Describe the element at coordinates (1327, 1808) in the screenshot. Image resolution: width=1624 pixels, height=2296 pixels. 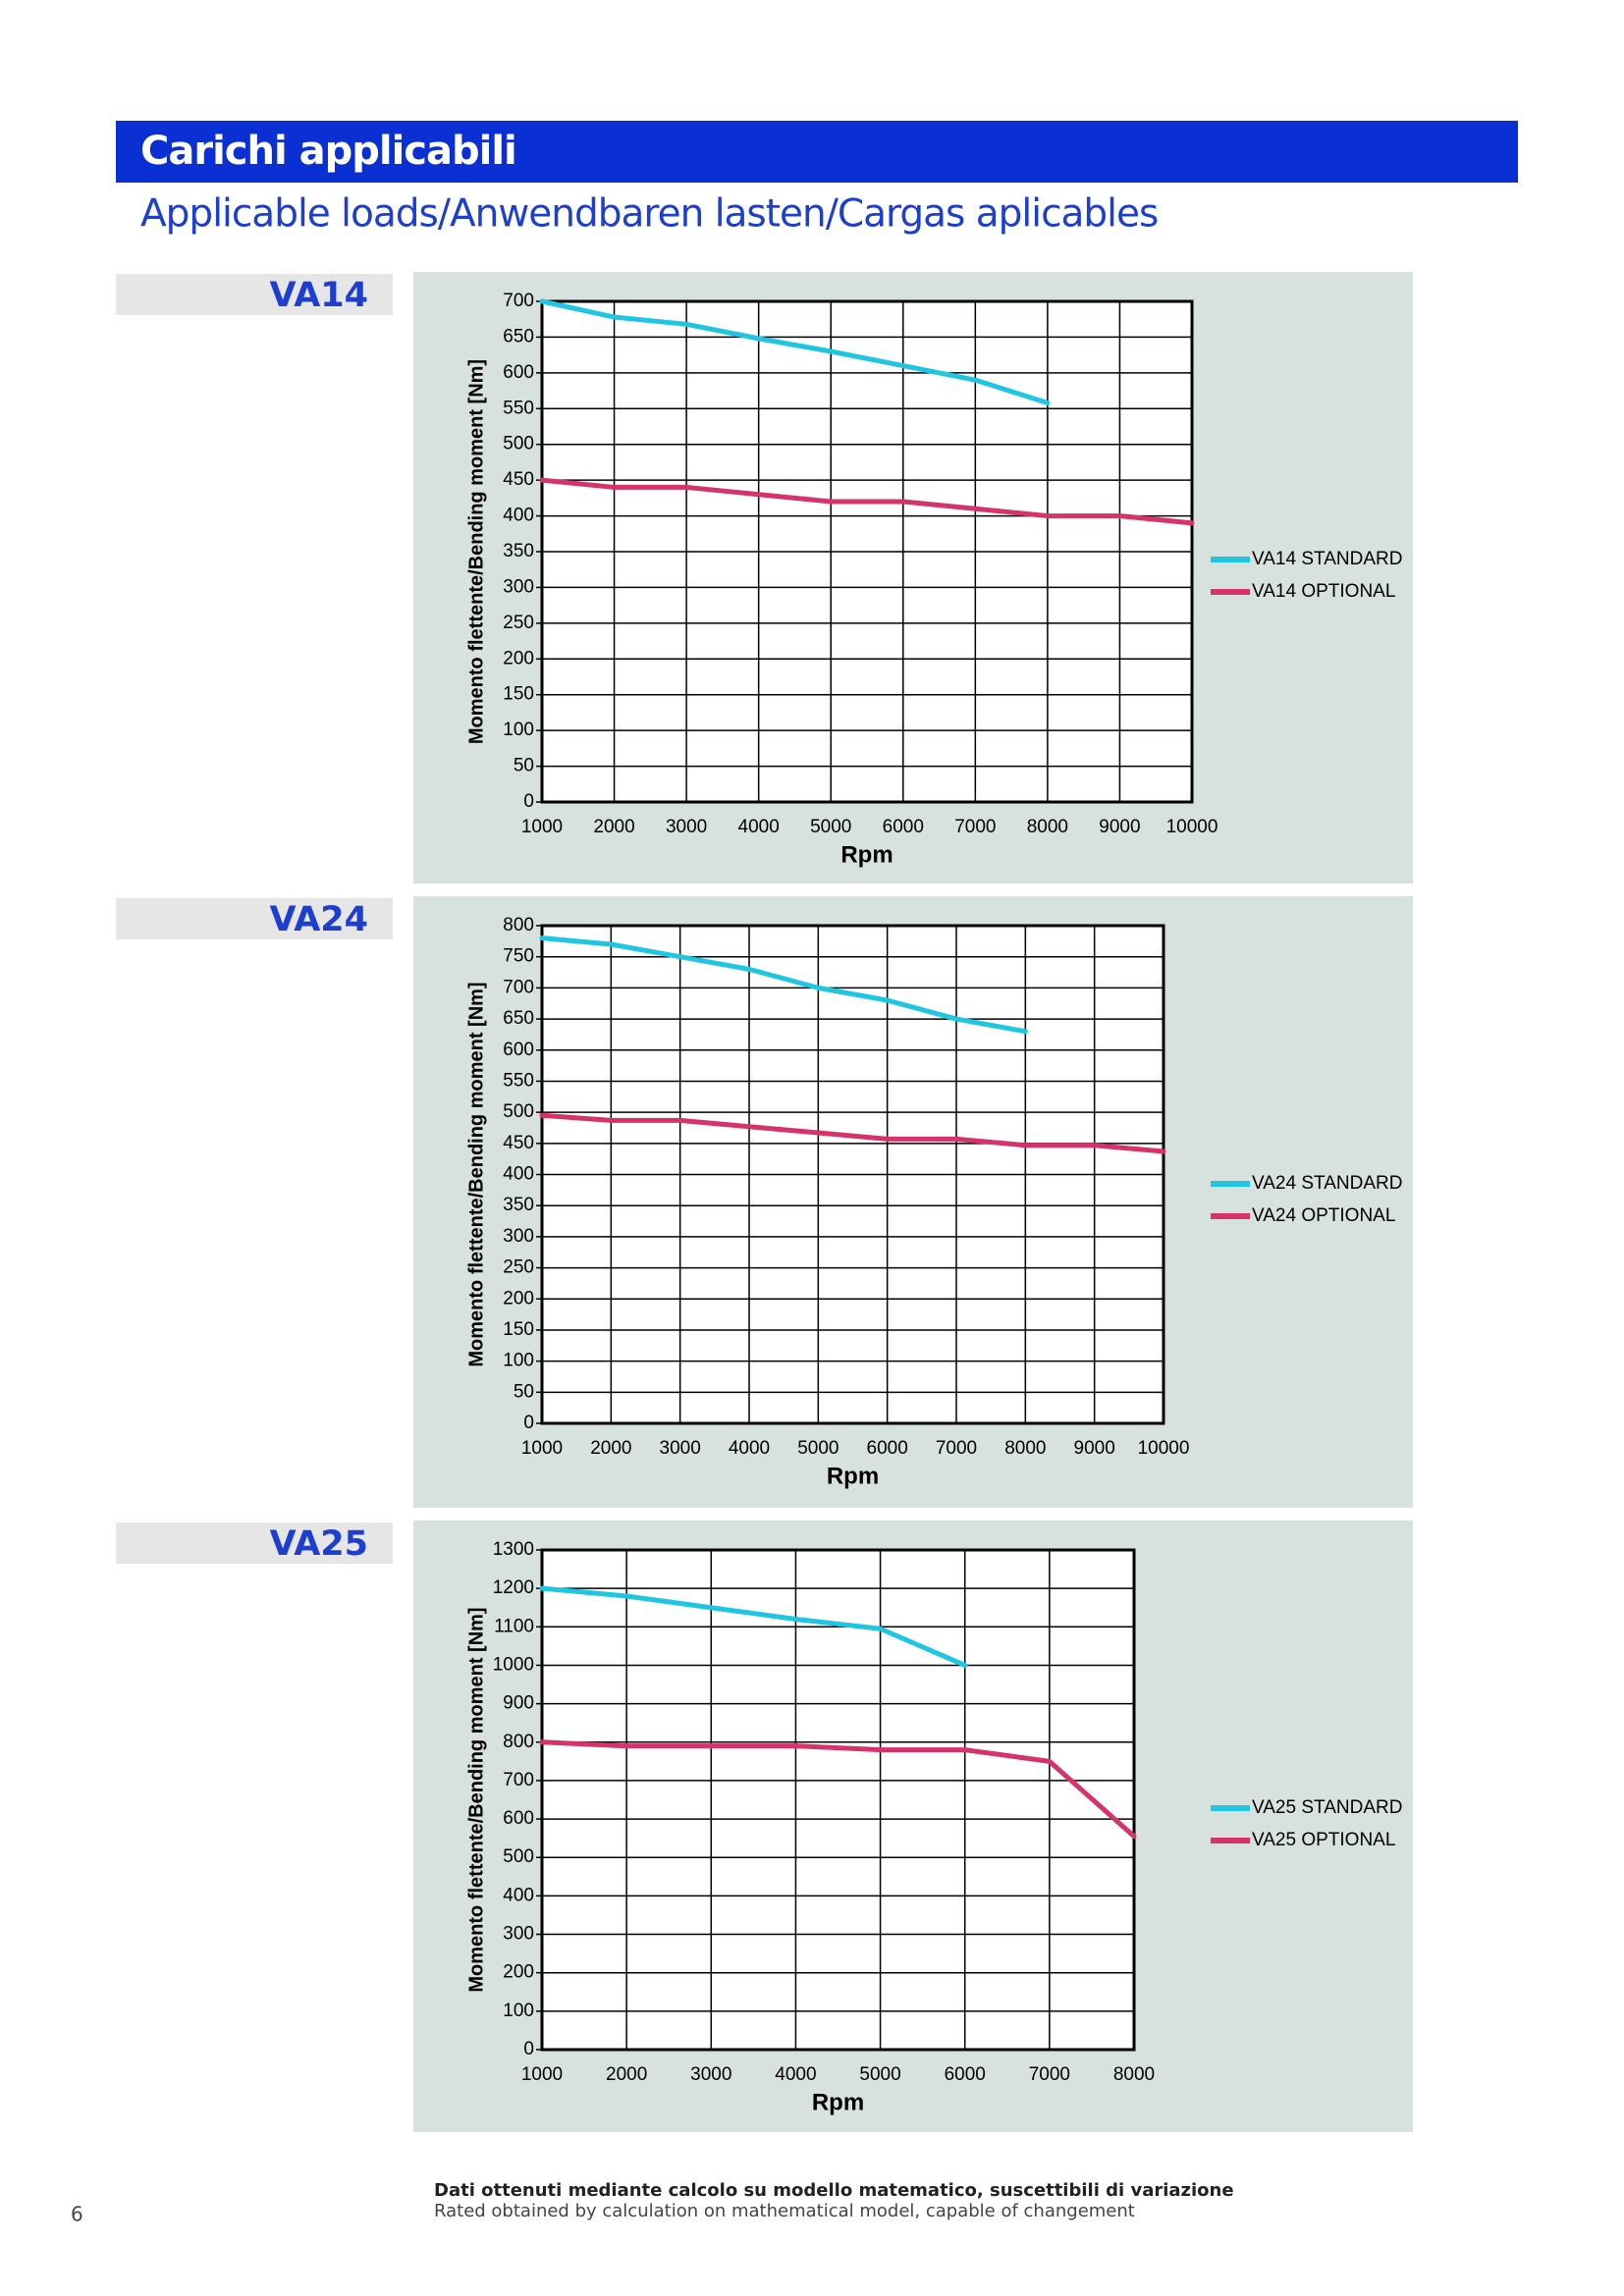
I see `legend-label: VA25 STANDARD` at that location.